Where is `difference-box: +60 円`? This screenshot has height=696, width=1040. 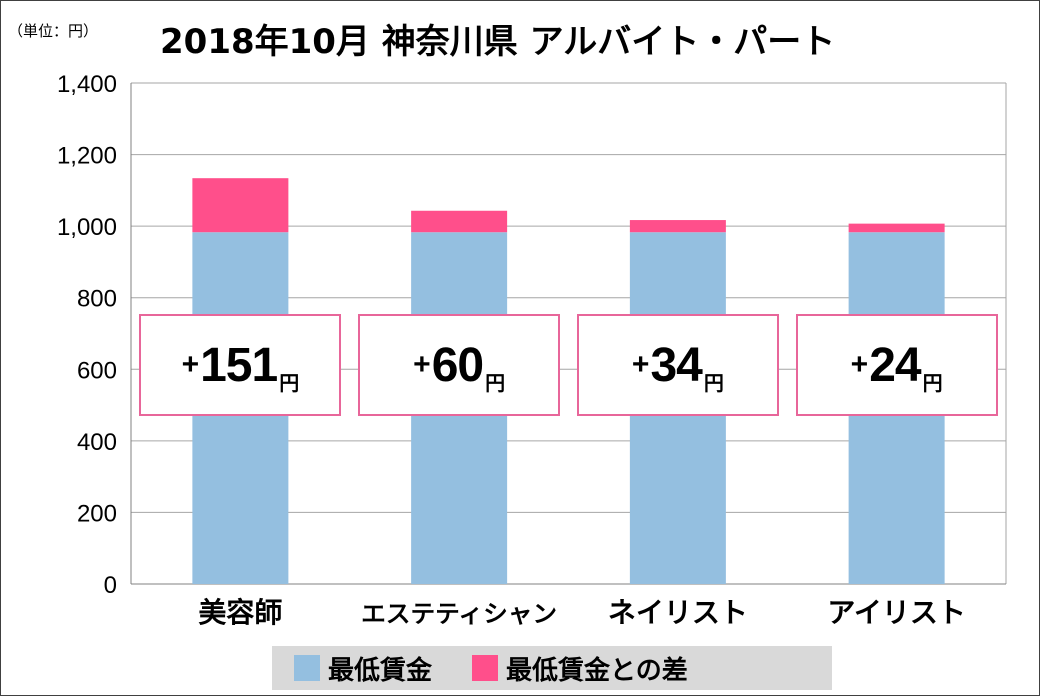 difference-box: +60 円 is located at coordinates (459, 365).